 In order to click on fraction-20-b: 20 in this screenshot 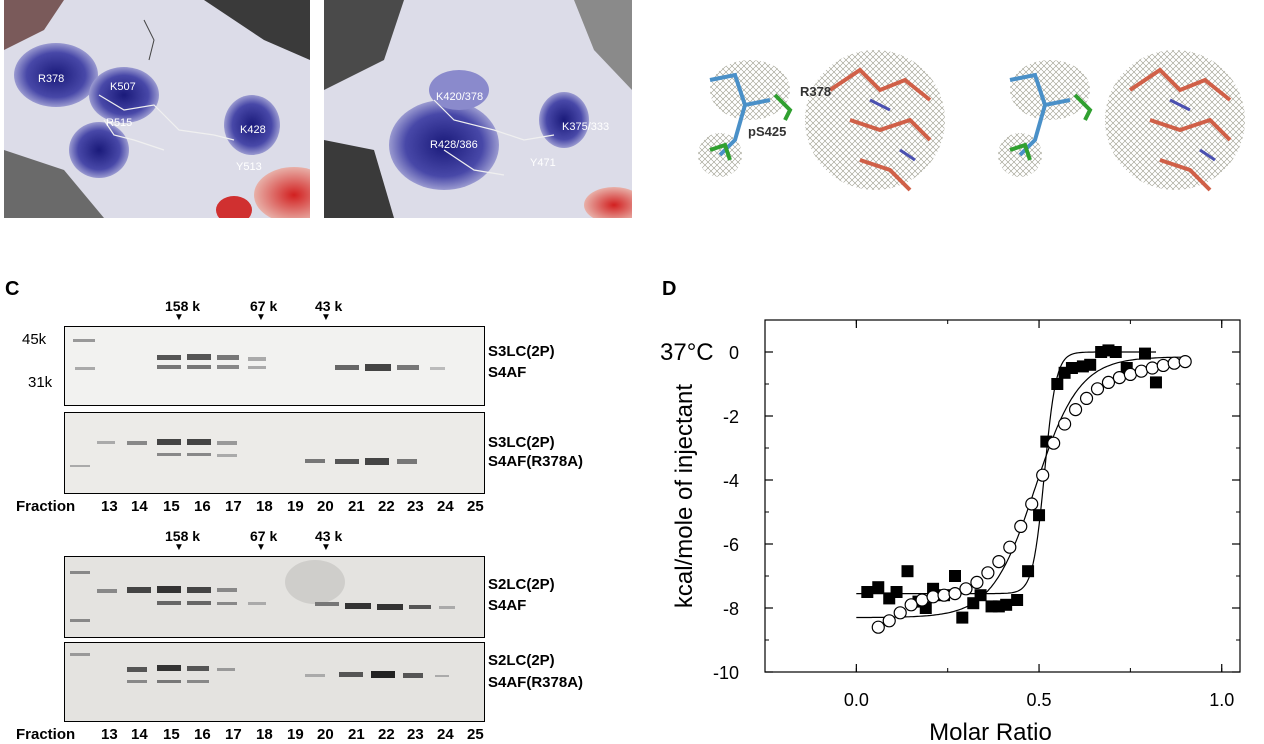, I will do `click(325, 734)`.